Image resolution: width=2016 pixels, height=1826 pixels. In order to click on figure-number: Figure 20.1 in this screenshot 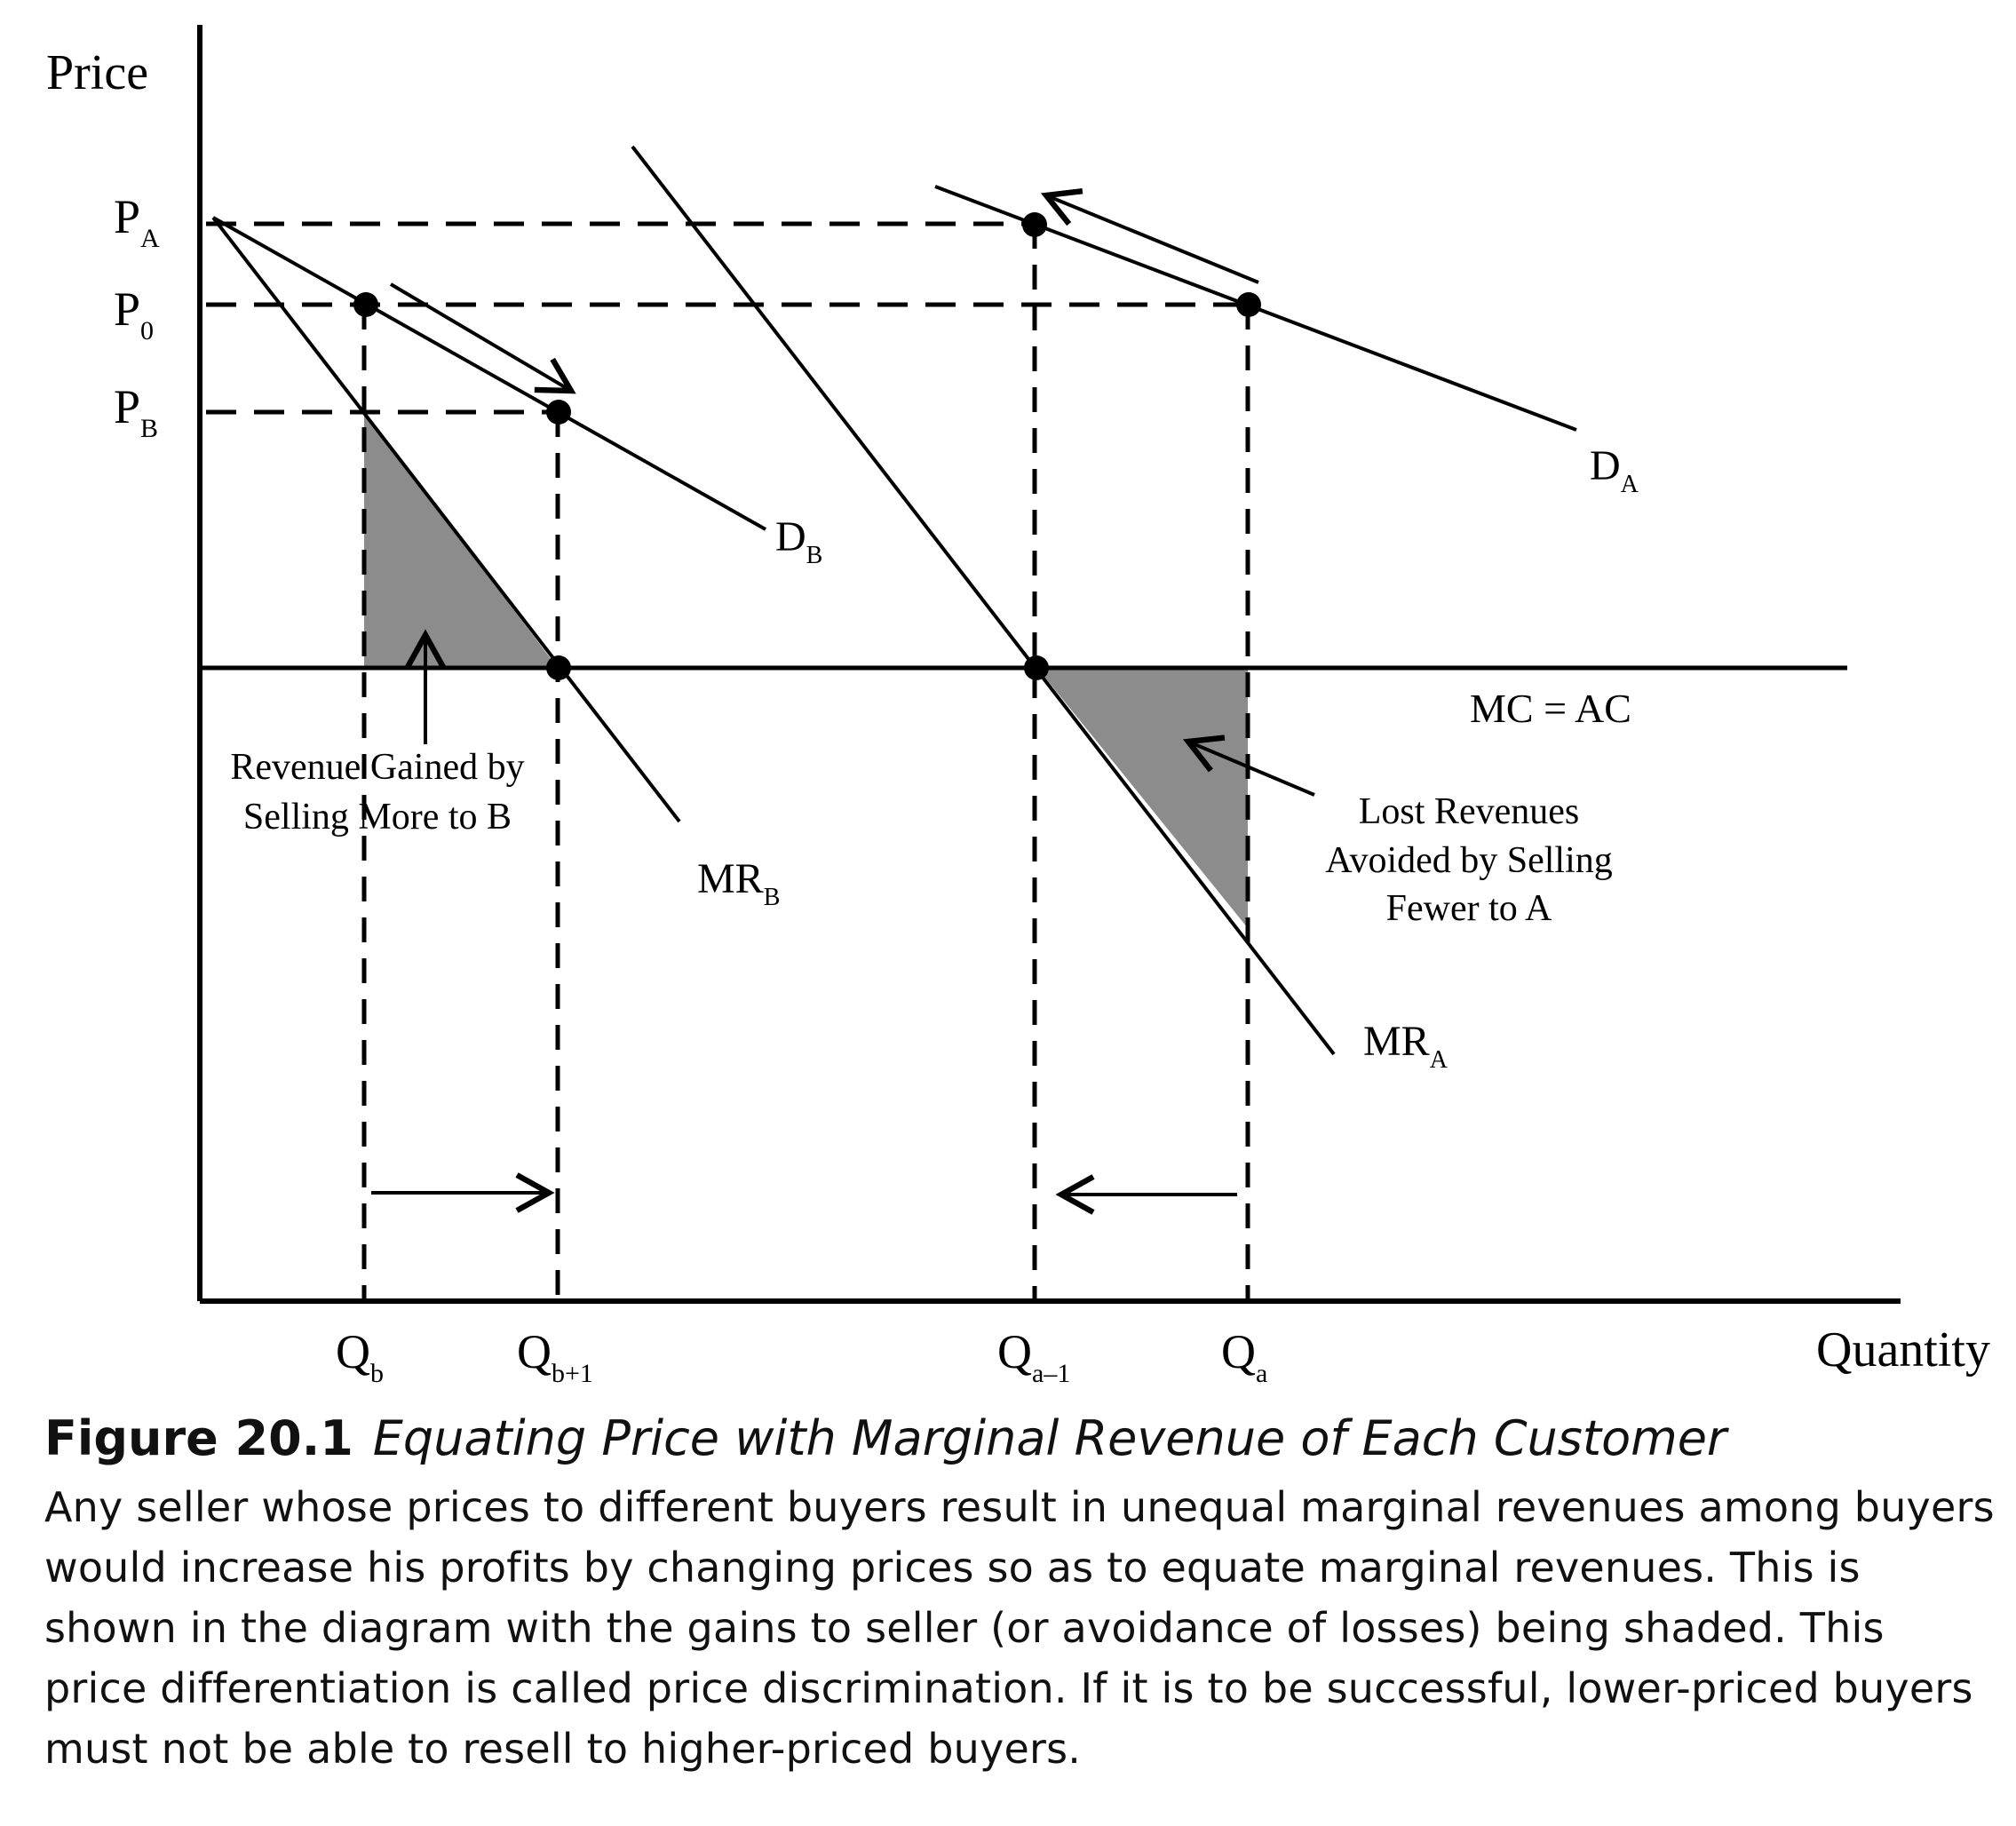, I will do `click(198, 1438)`.